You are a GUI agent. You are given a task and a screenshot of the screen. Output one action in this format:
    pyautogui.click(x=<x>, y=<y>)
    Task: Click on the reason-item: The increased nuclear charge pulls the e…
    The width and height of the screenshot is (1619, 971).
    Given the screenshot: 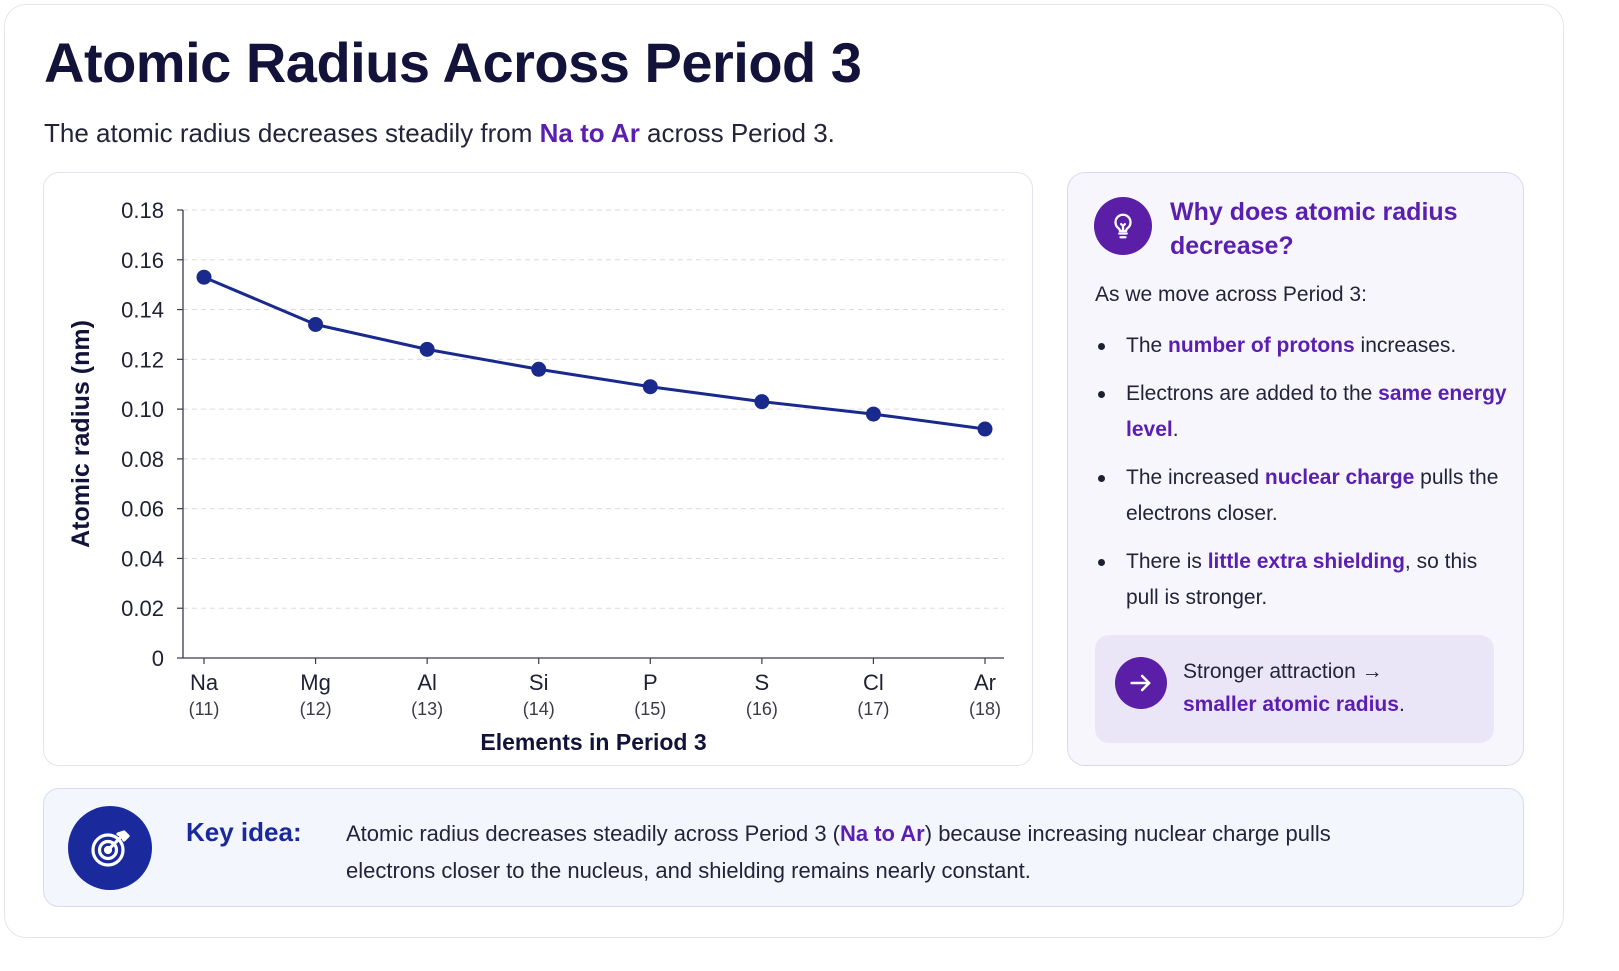 What is the action you would take?
    pyautogui.click(x=1305, y=496)
    